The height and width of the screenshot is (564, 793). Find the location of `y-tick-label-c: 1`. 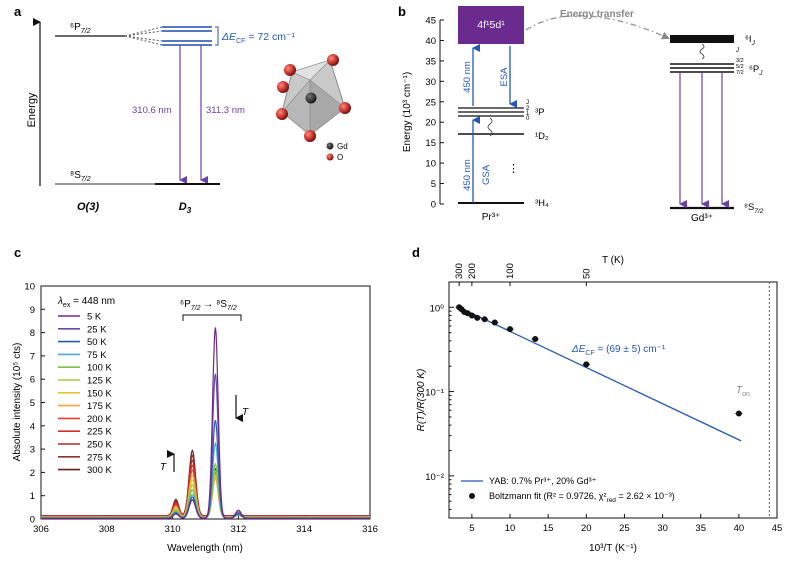

y-tick-label-c: 1 is located at coordinates (32, 496).